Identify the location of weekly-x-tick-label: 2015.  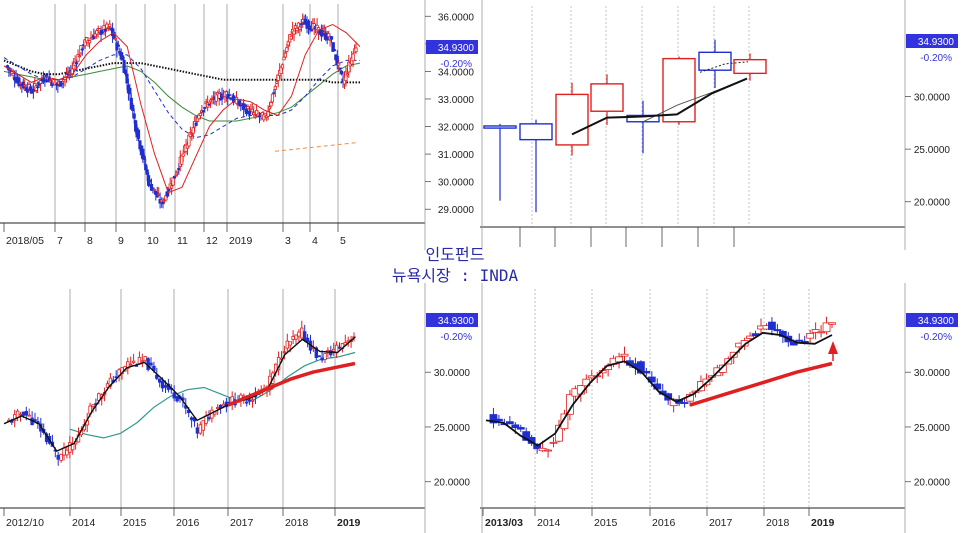
(135, 523).